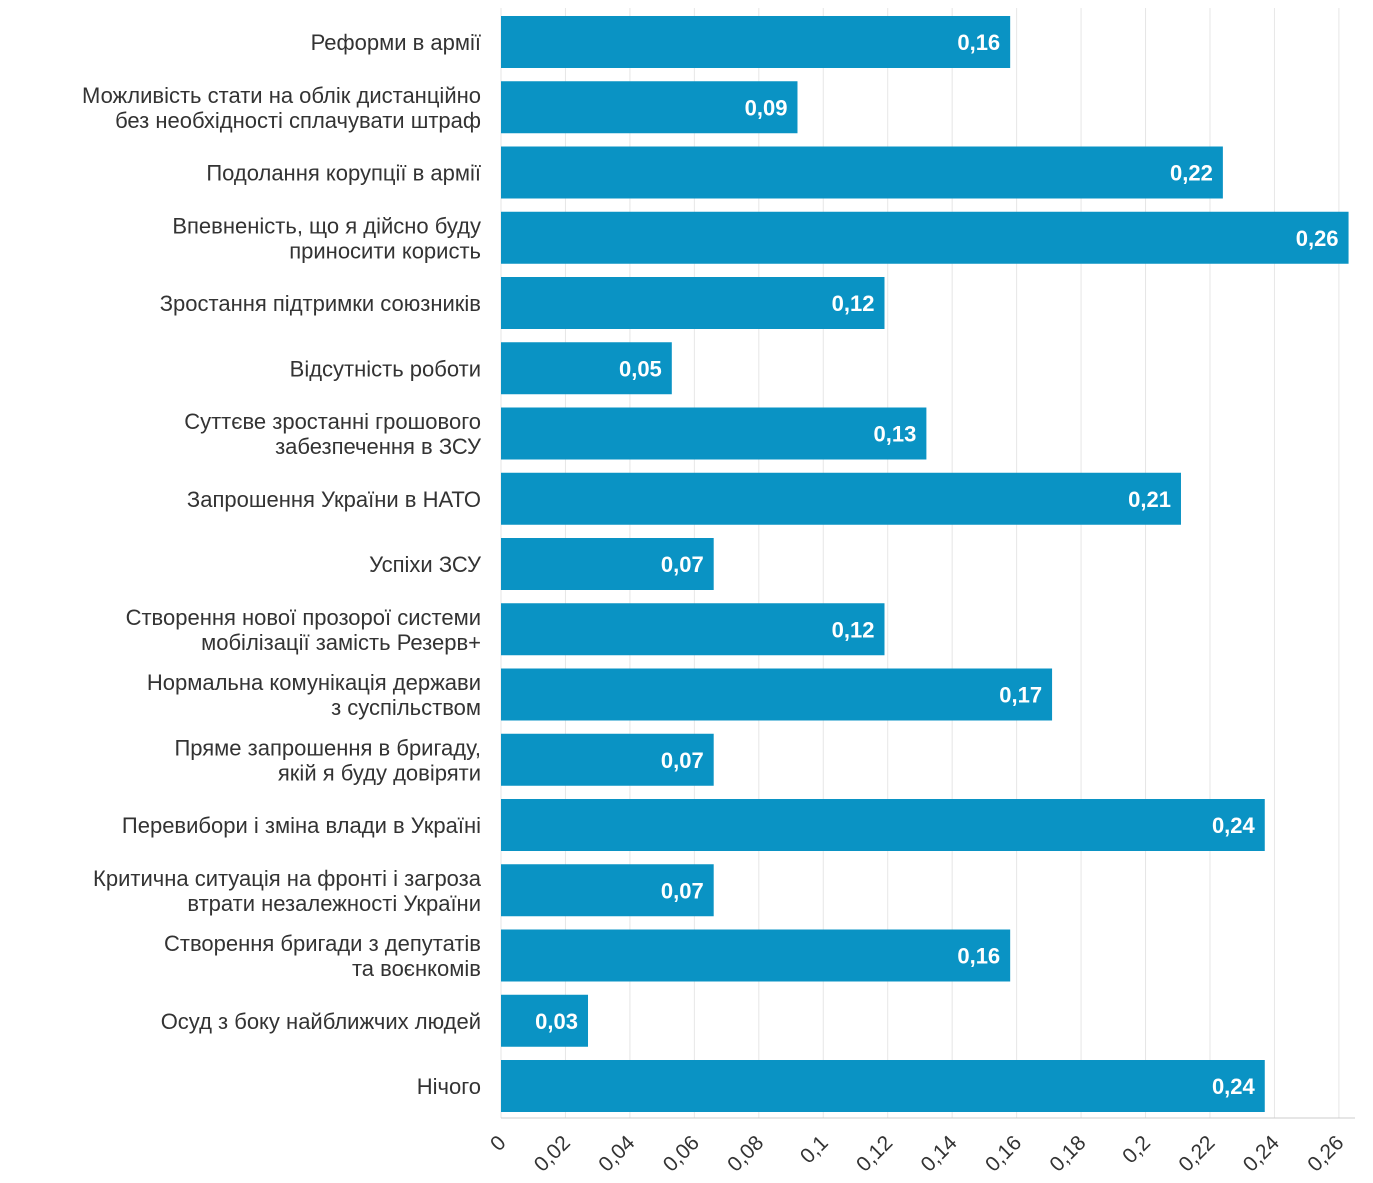  I want to click on category-label-line: Нічого, so click(449, 1086).